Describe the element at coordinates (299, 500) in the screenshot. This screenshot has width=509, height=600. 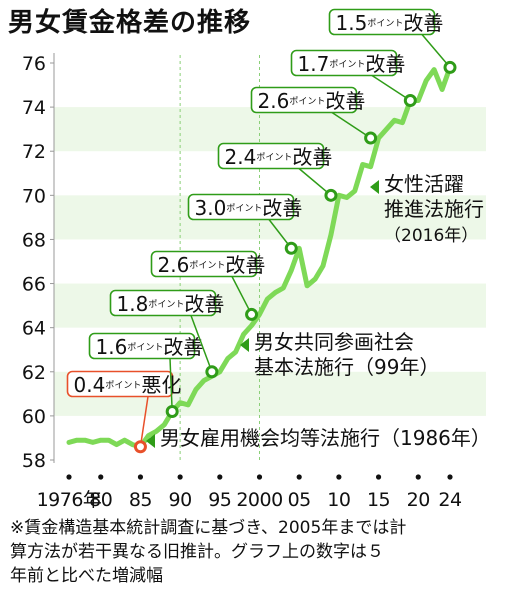
I see `x-tick-label: 05` at that location.